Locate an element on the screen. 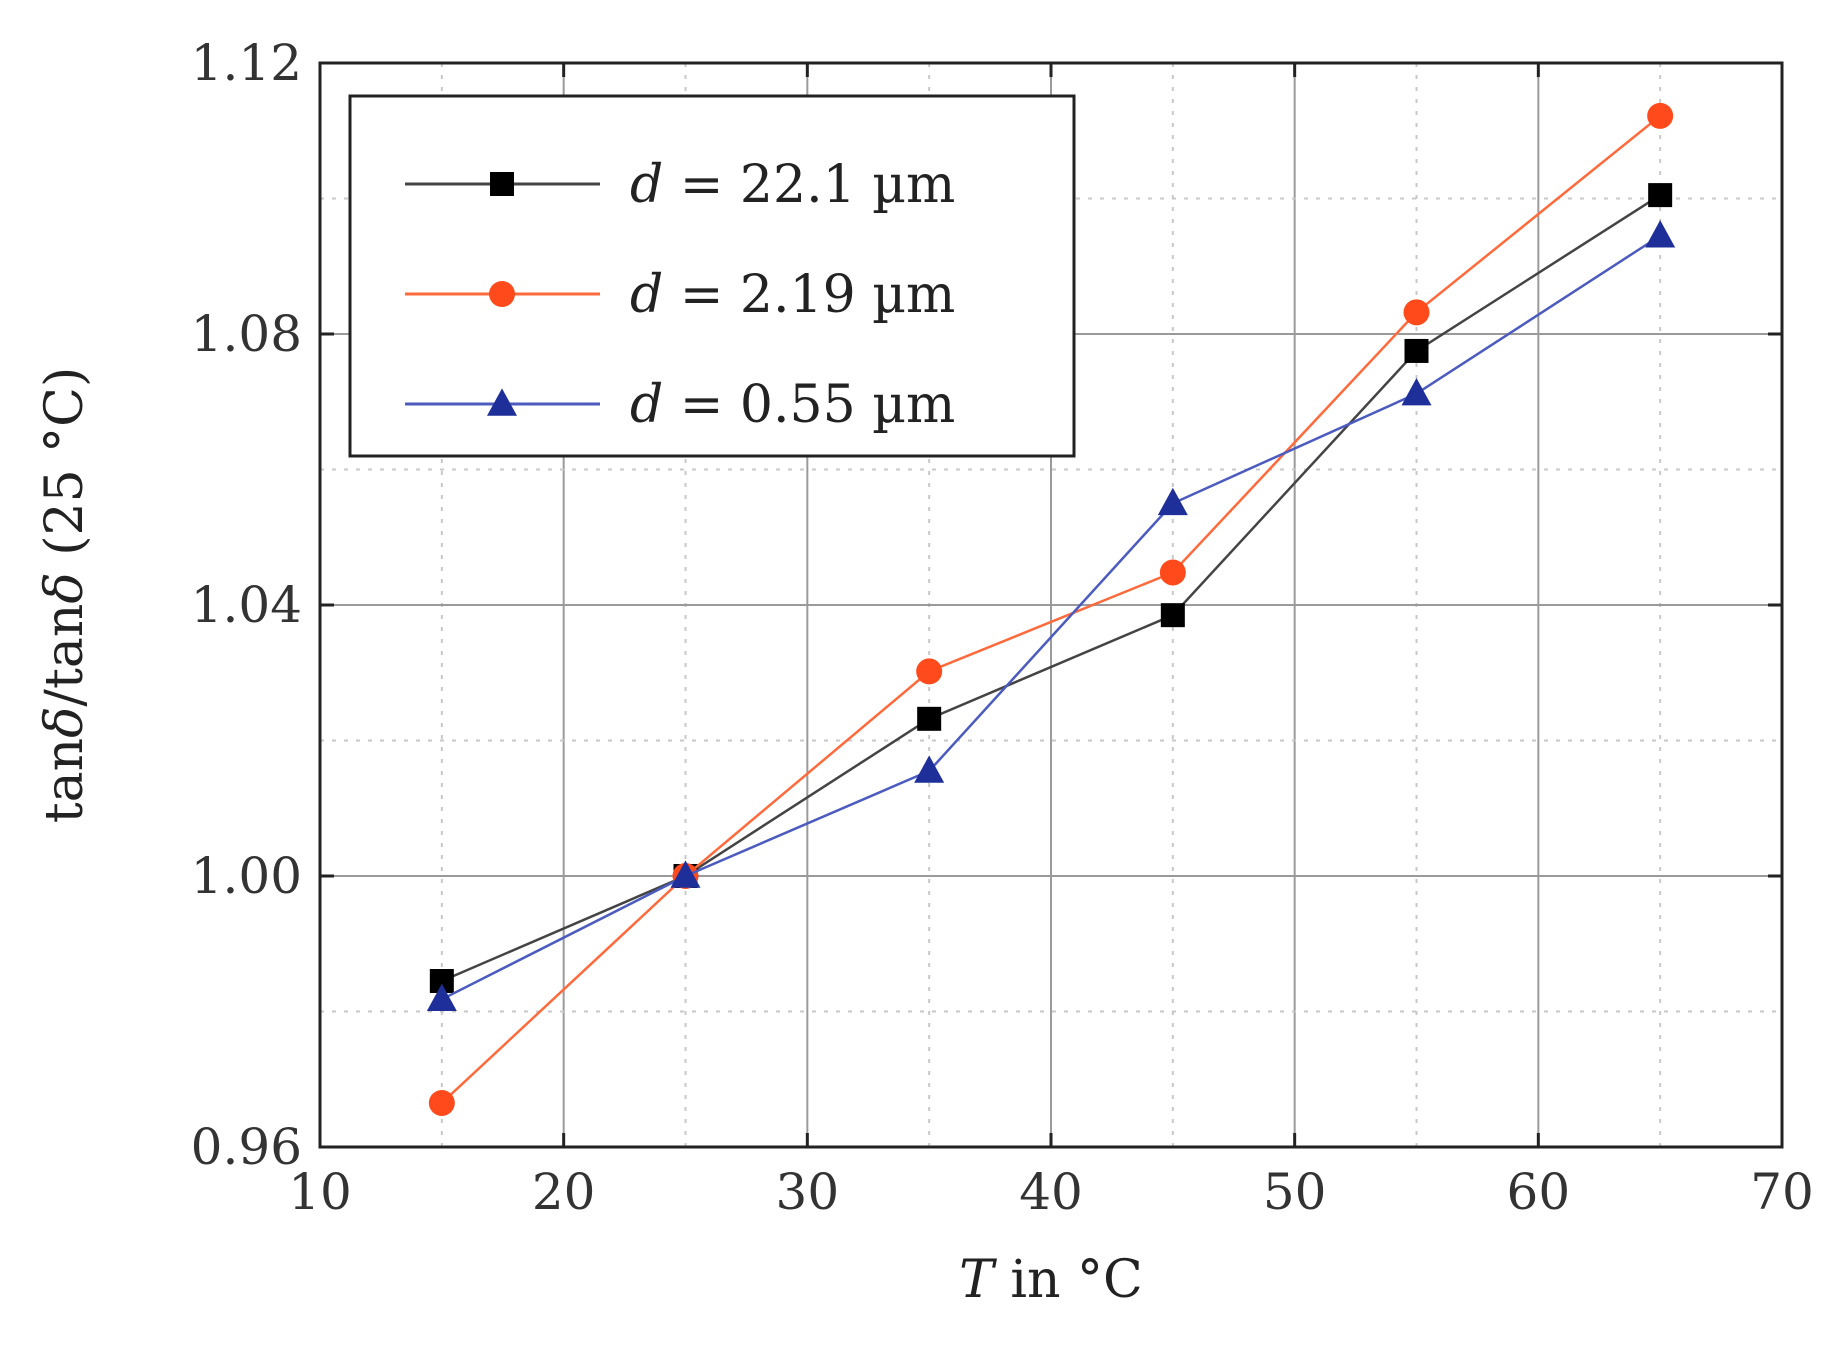 This screenshot has height=1358, width=1838. legend: d = 22.1 µmd = 2.19 µmd = 0.55 µm is located at coordinates (712, 276).